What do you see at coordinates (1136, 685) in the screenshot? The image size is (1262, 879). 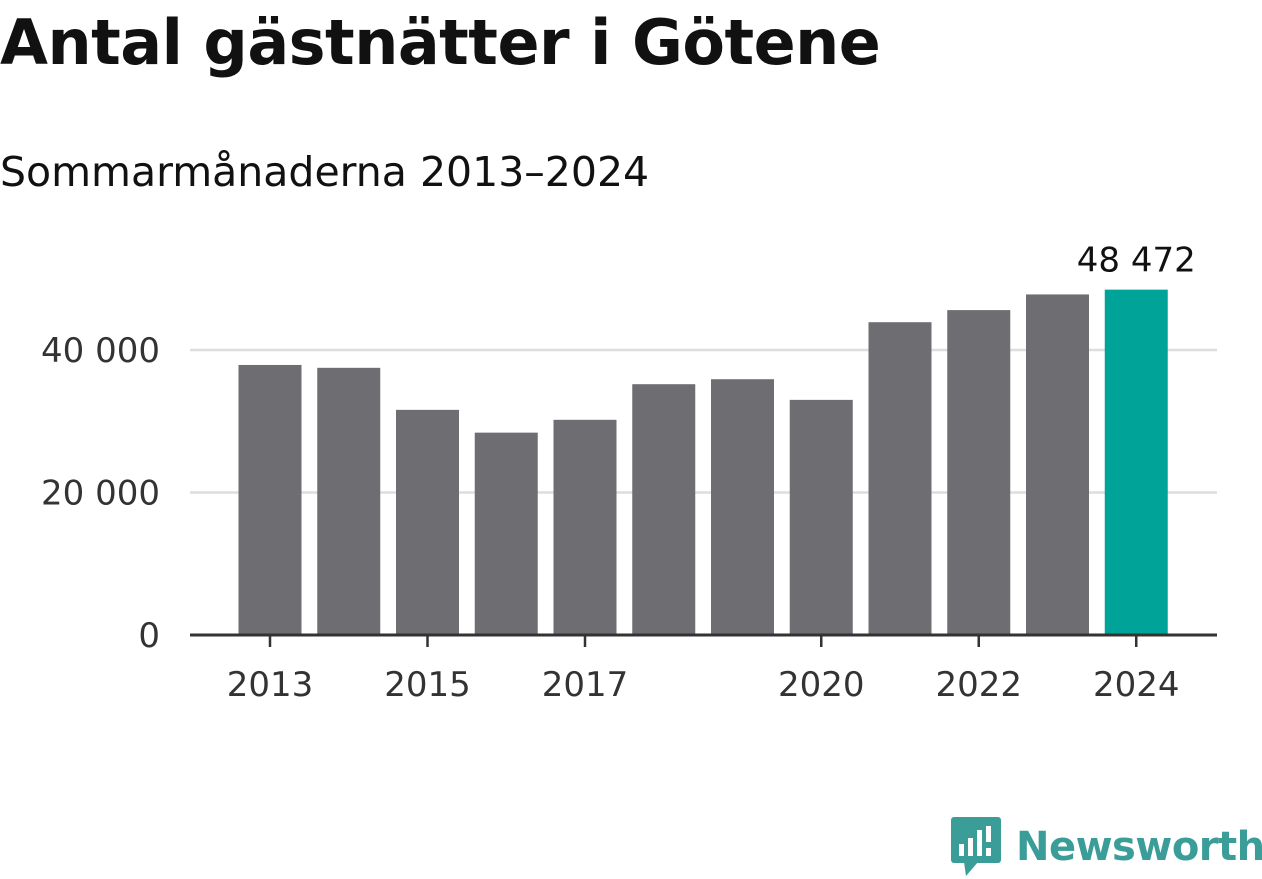 I see `x-tick-label: 2024` at bounding box center [1136, 685].